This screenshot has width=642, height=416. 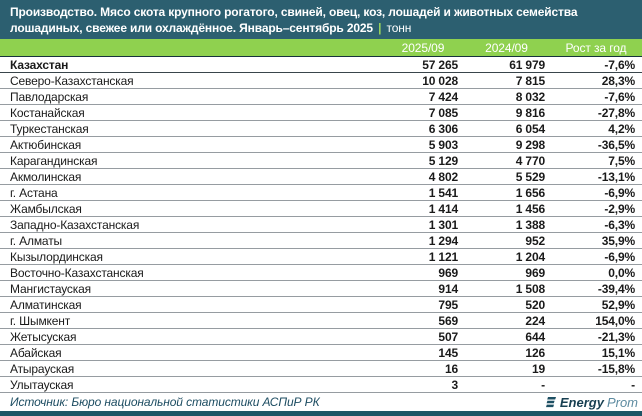 I want to click on value-2024-cell: 520, so click(x=506, y=305).